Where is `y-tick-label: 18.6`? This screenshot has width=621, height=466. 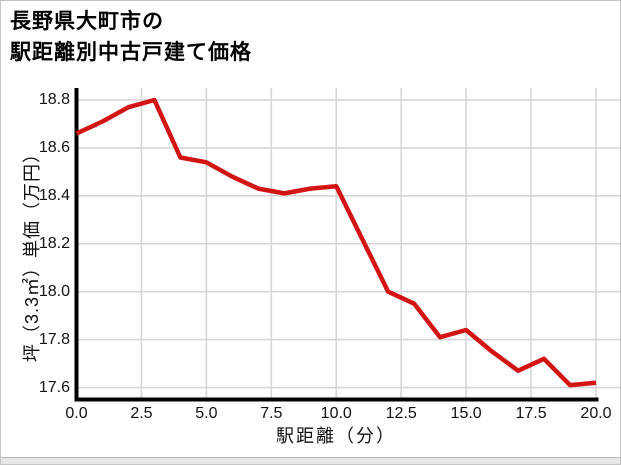
y-tick-label: 18.6 is located at coordinates (54, 147).